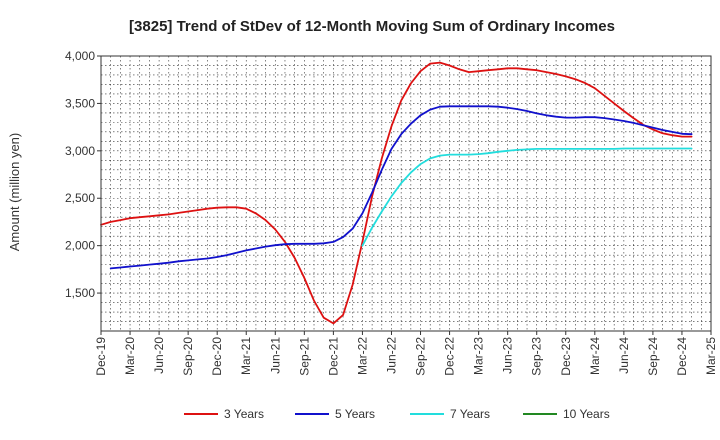 This screenshot has height=440, width=720. Describe the element at coordinates (624, 355) in the screenshot. I see `x-tick-label: Jun-24` at that location.